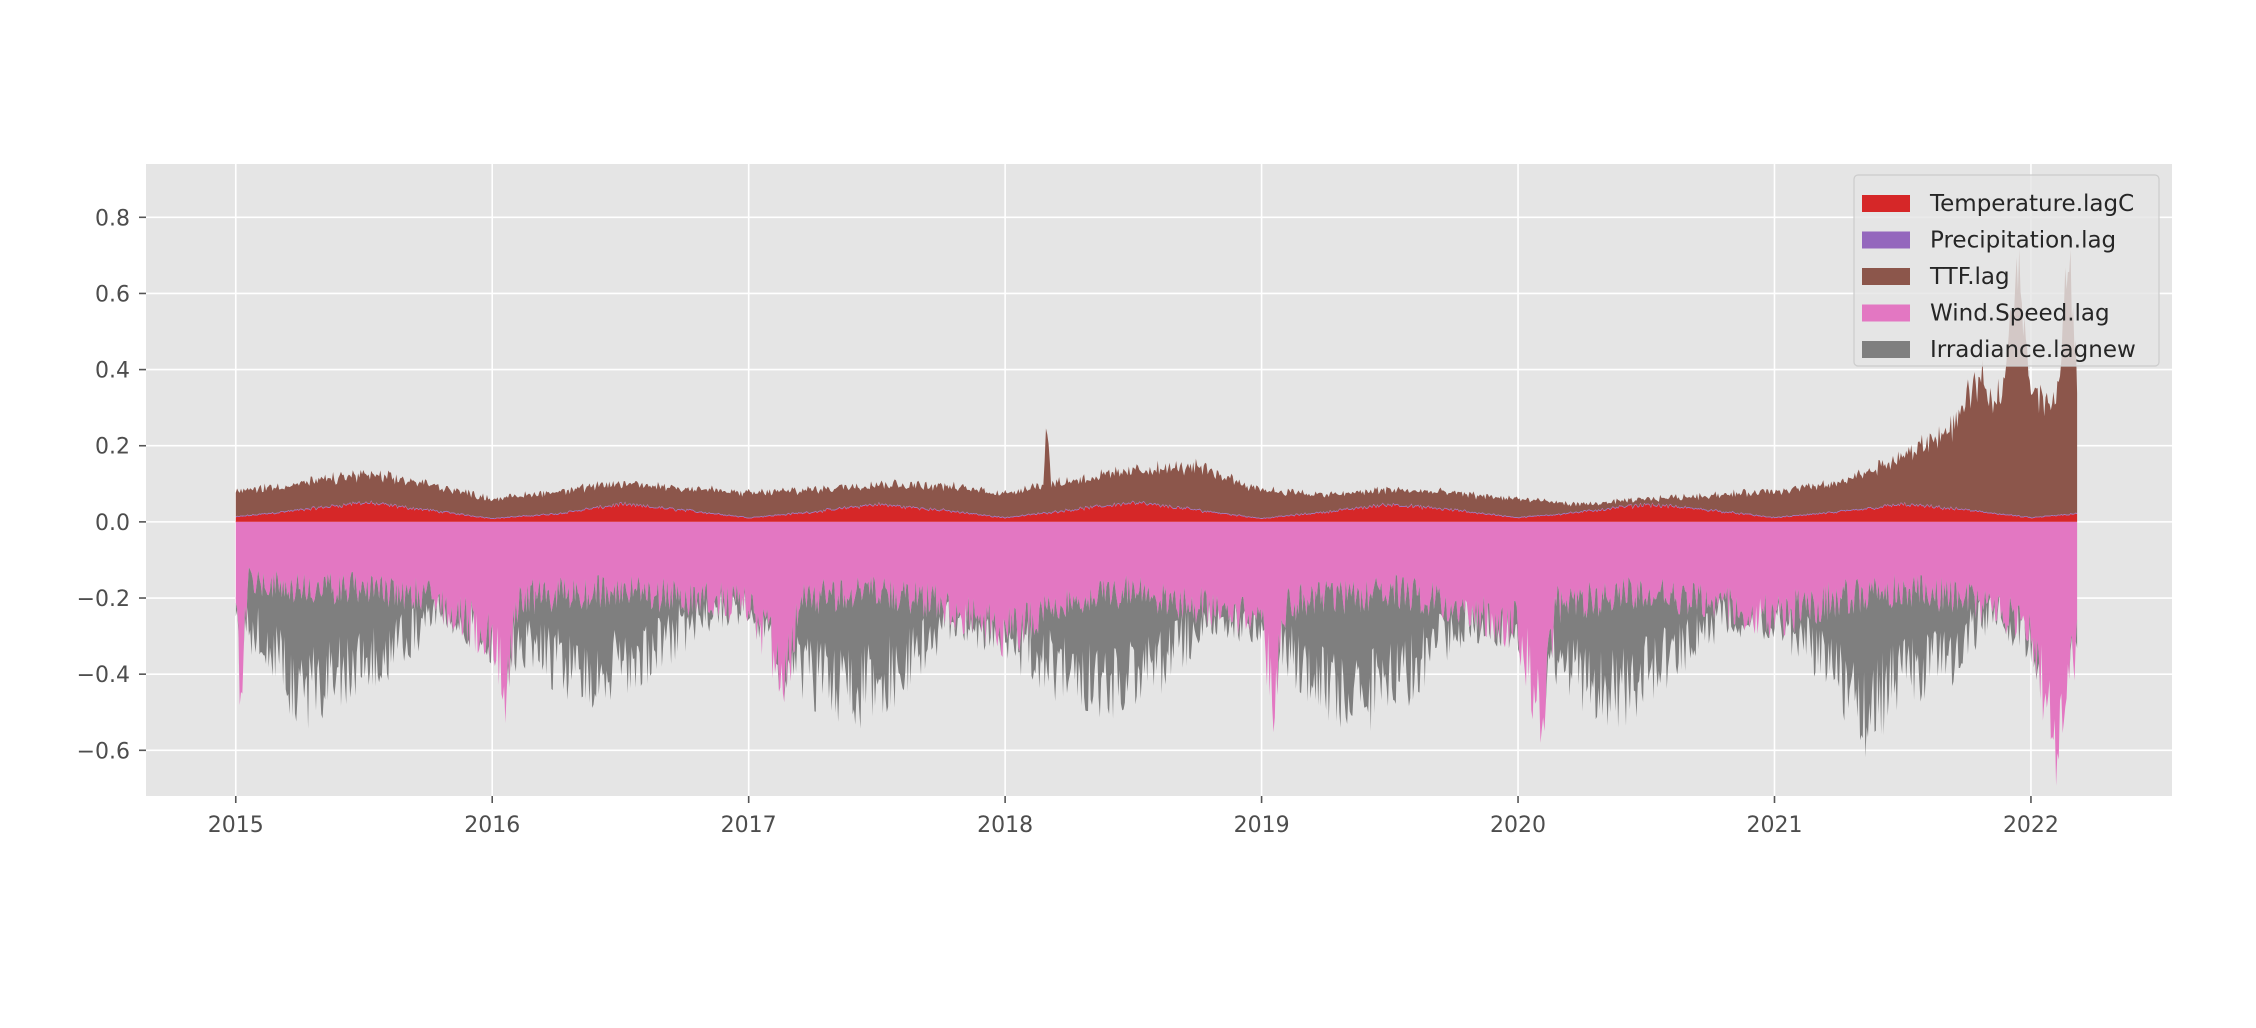  I want to click on y-tick-label: −0.2, so click(103, 599).